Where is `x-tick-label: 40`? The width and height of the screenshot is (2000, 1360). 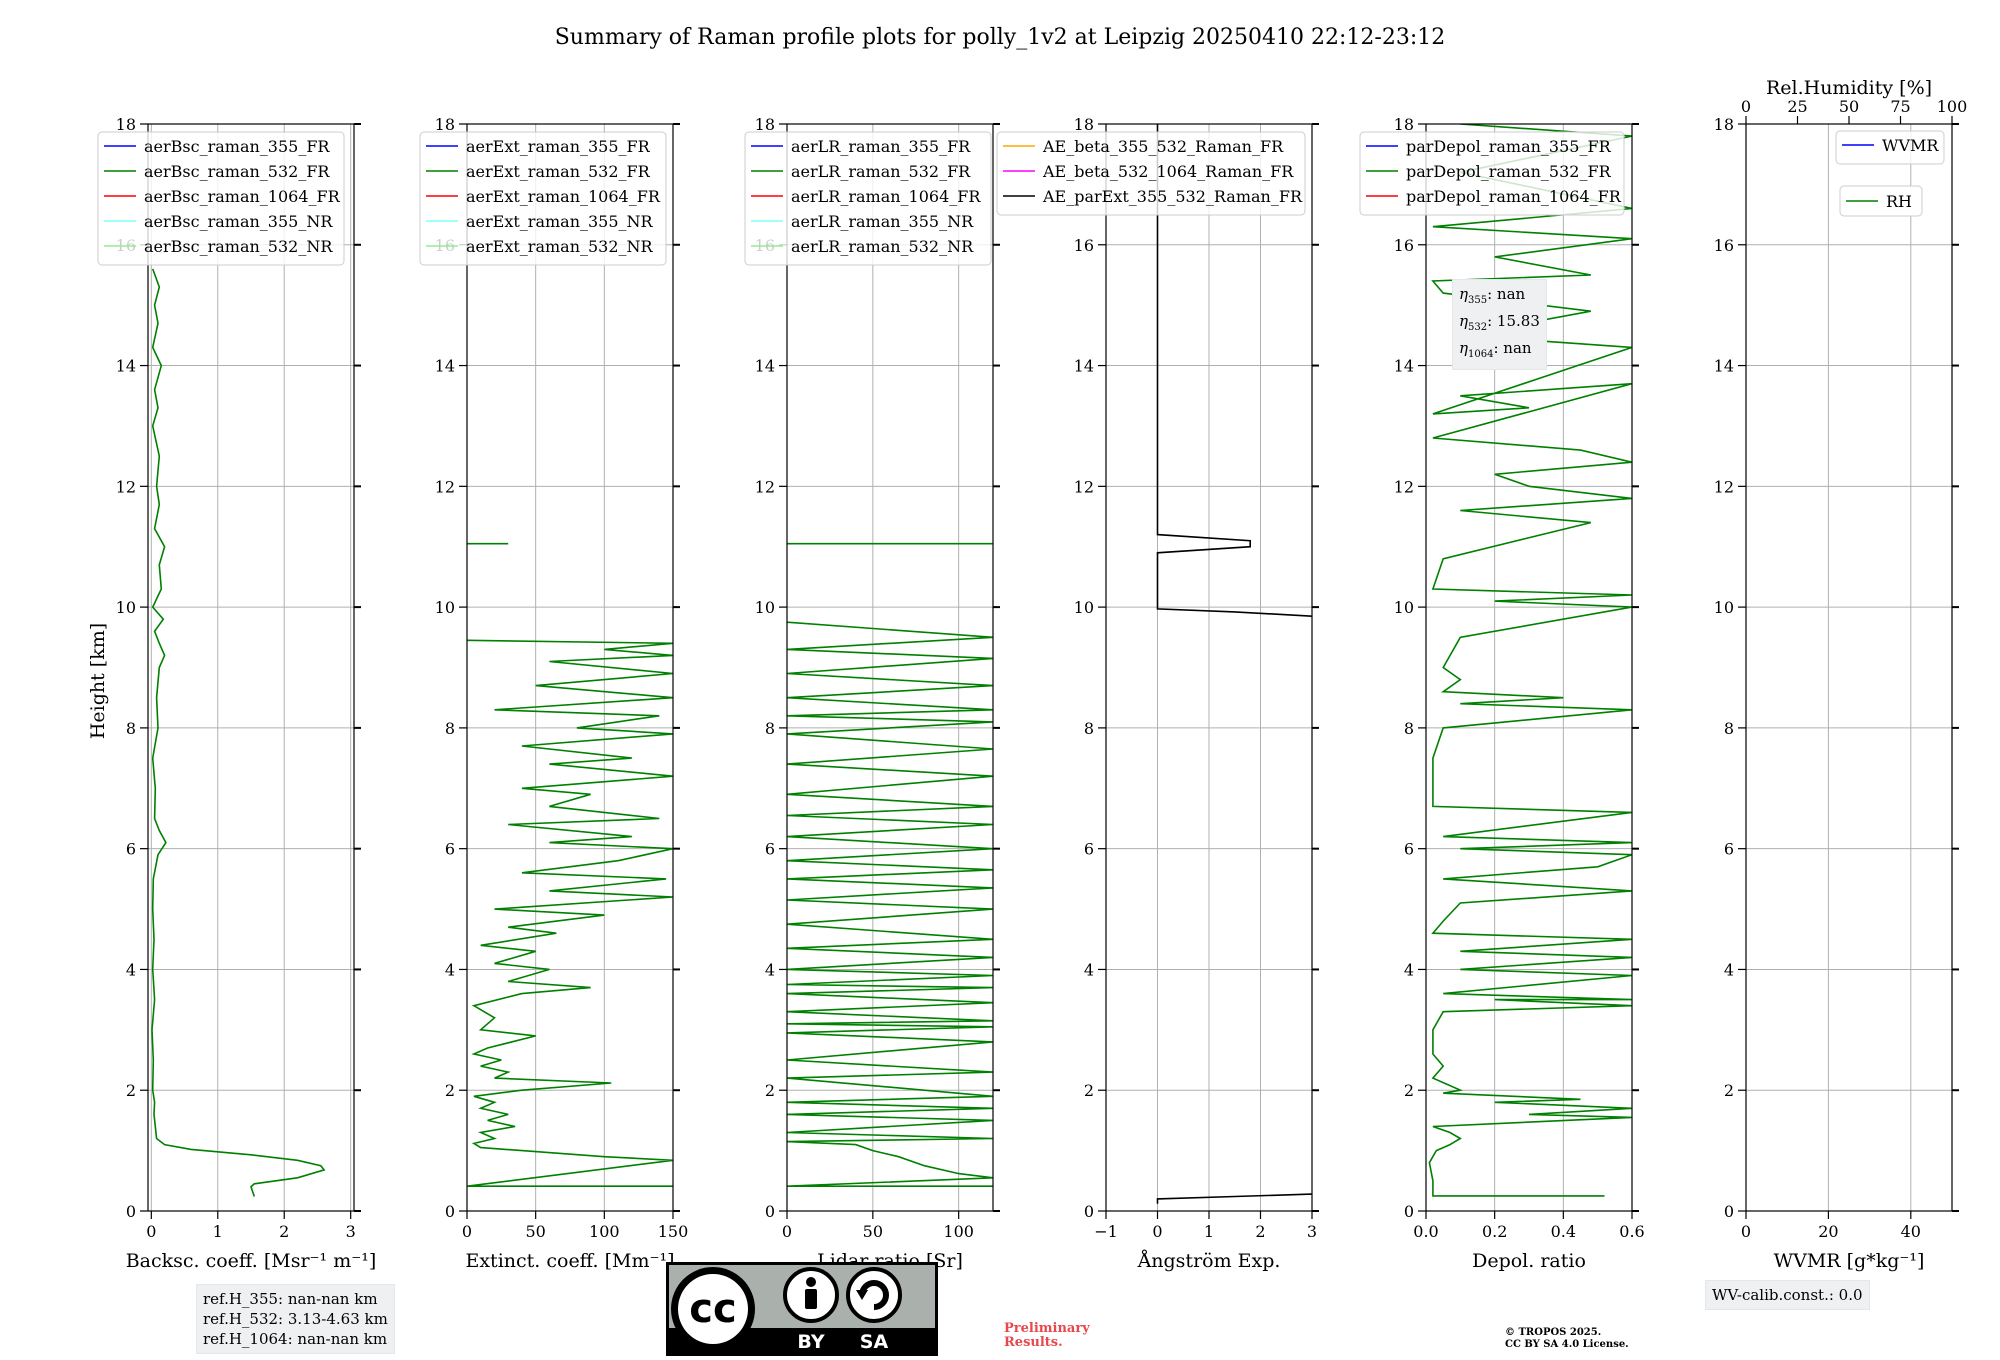 x-tick-label: 40 is located at coordinates (1911, 1231).